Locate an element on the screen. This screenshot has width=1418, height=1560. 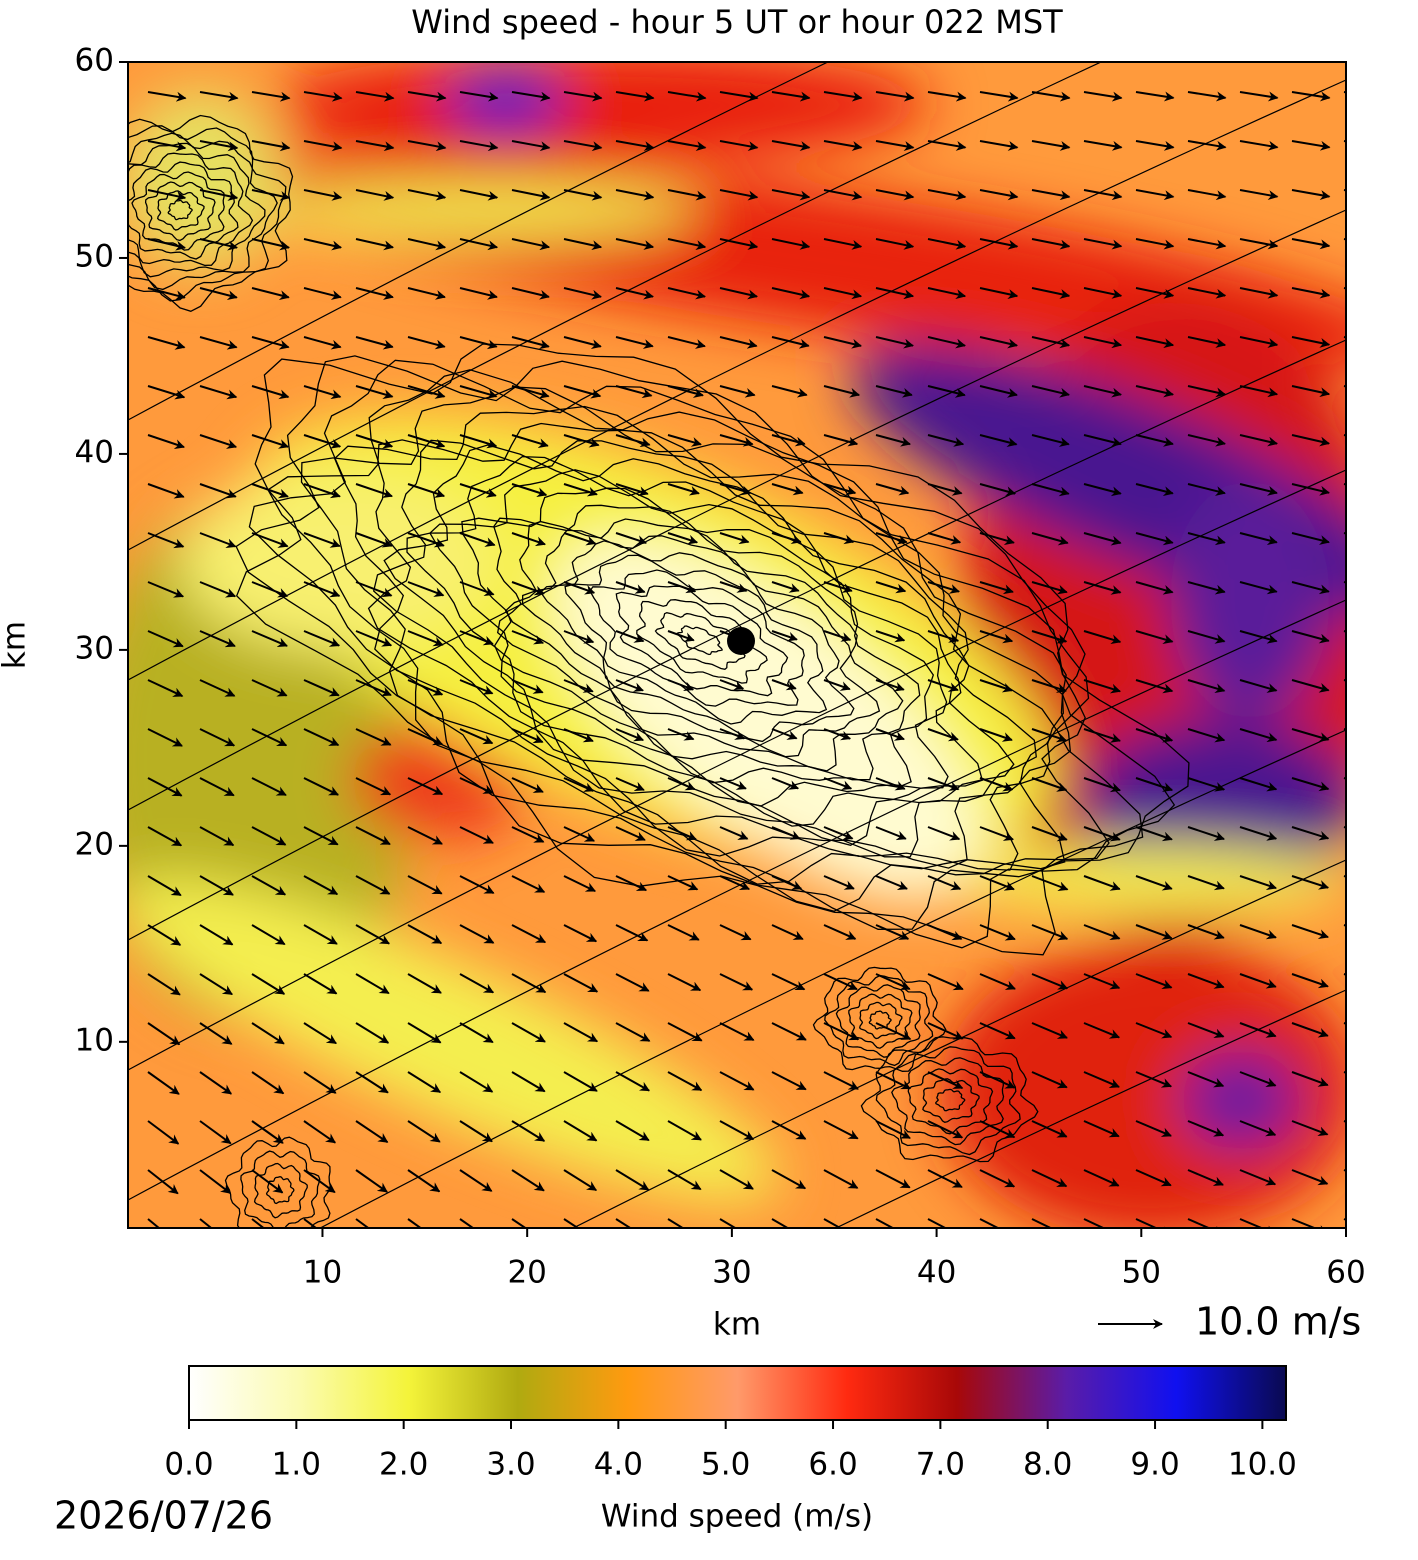
colorbar-tick-label: 1.0 is located at coordinates (296, 1465).